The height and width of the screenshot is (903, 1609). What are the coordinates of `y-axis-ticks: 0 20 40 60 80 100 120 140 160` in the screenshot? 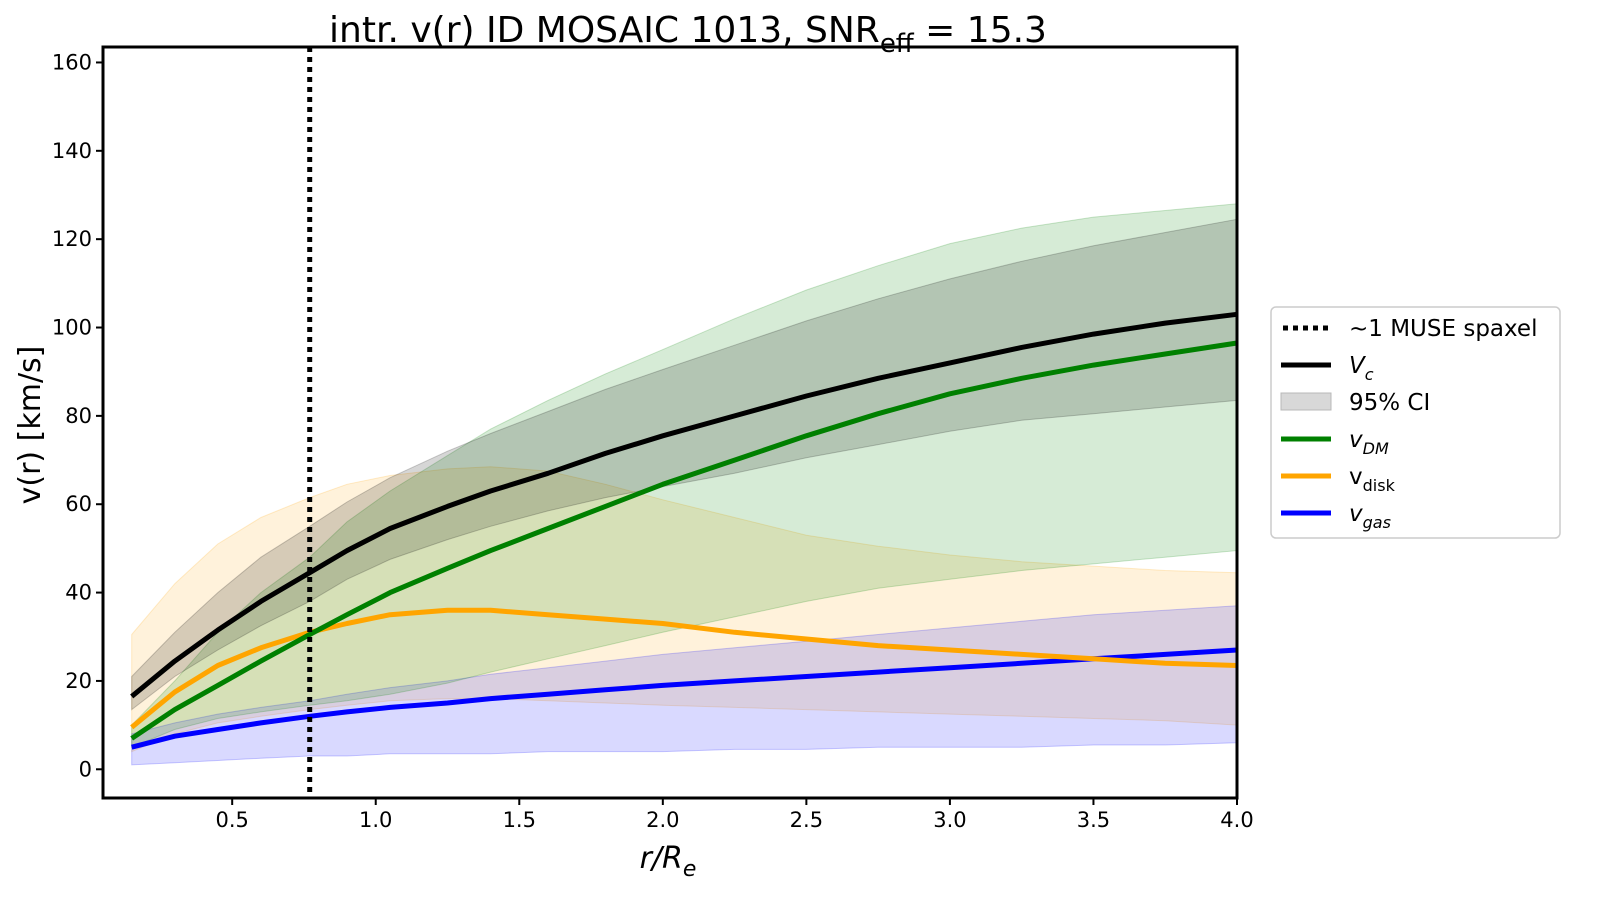 It's located at (77, 415).